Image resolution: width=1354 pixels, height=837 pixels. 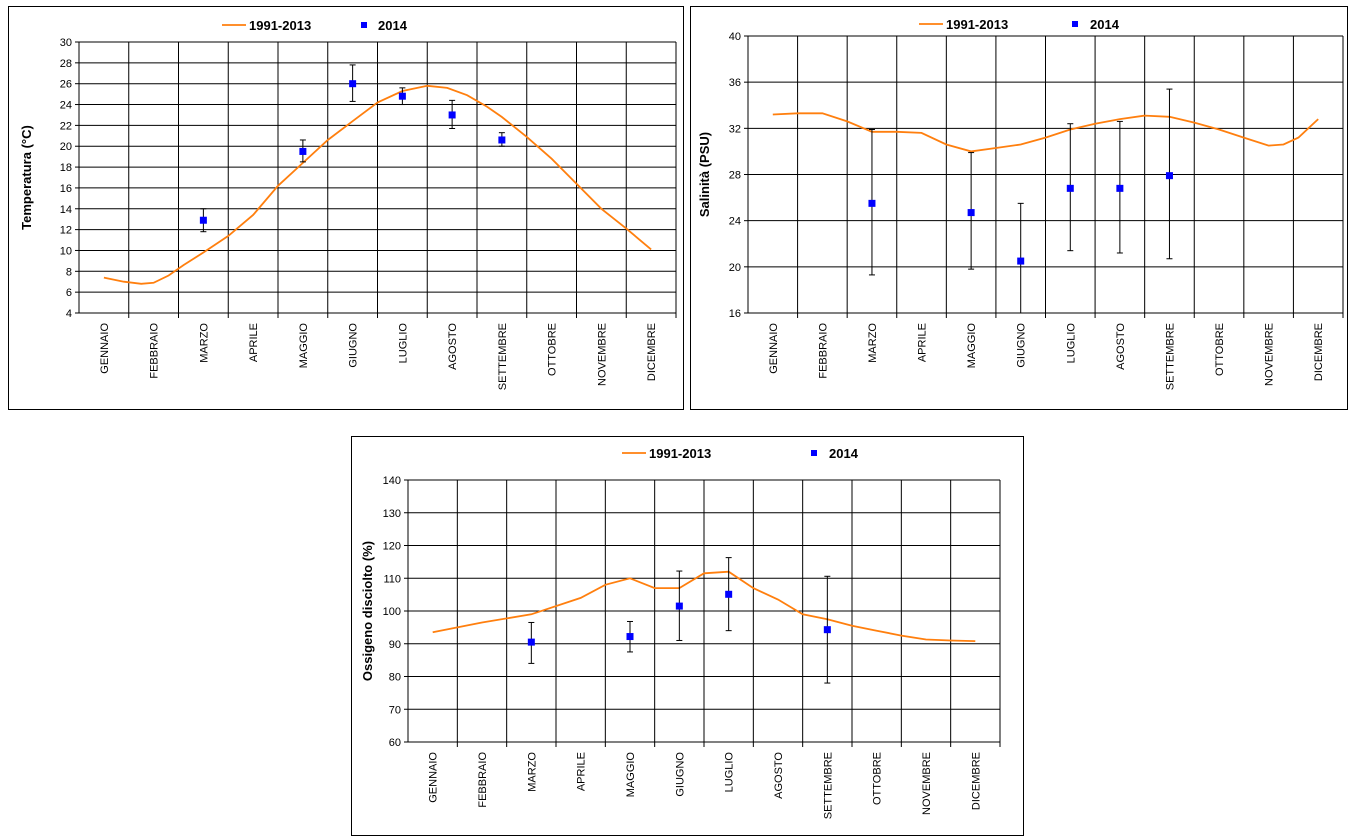 I want to click on y-tick-label: 120, so click(x=392, y=547).